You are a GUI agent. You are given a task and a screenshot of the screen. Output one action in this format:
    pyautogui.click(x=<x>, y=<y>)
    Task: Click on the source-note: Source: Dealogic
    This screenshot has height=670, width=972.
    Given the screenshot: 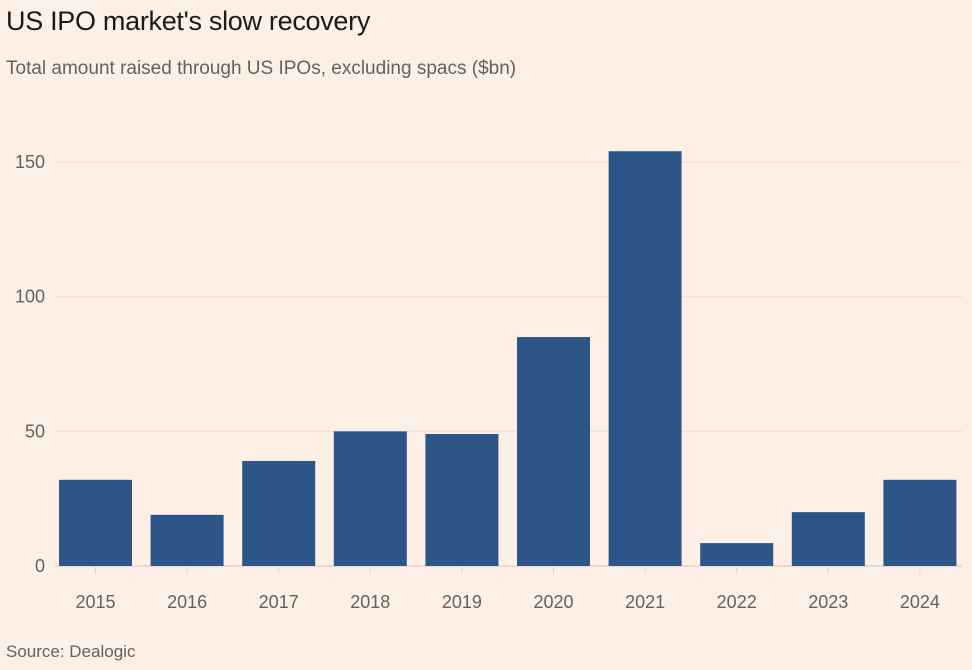 What is the action you would take?
    pyautogui.click(x=71, y=651)
    